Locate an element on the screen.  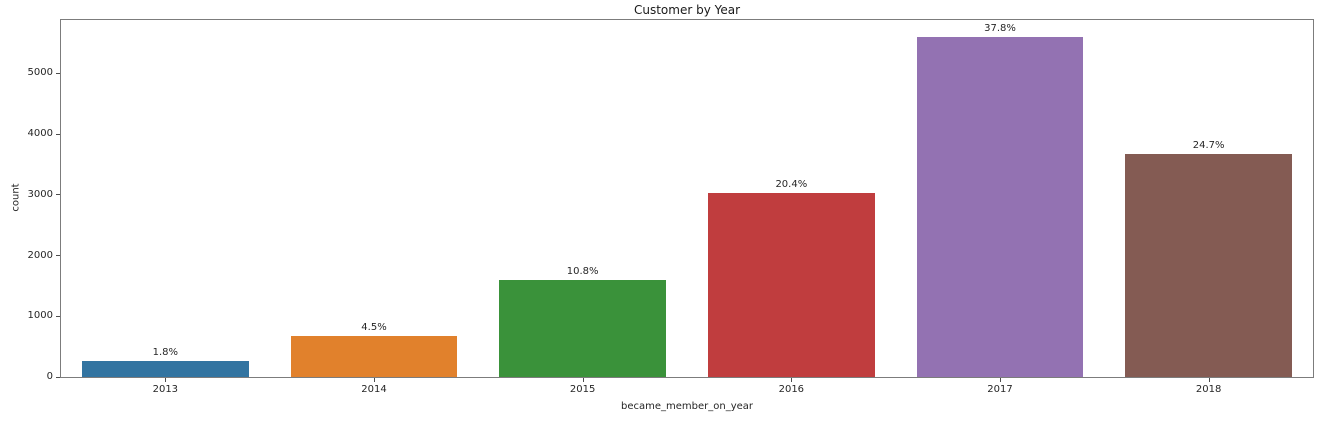
x-tick-label-2013: 2013 is located at coordinates (165, 389).